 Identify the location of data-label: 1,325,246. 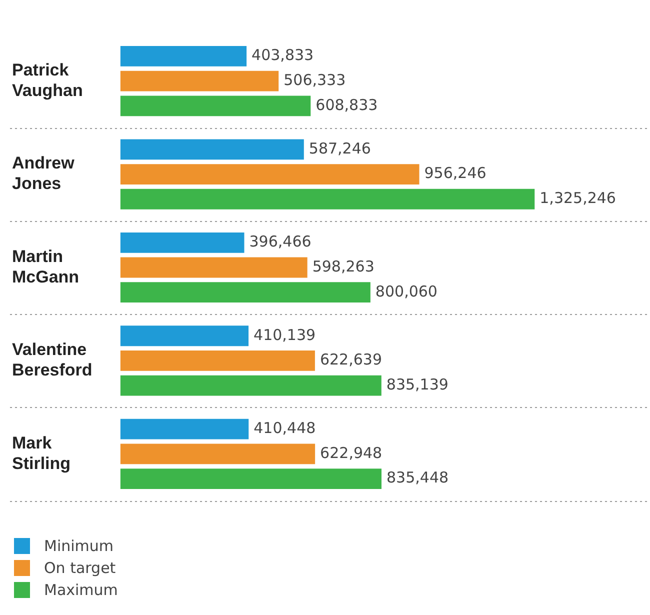
(578, 198).